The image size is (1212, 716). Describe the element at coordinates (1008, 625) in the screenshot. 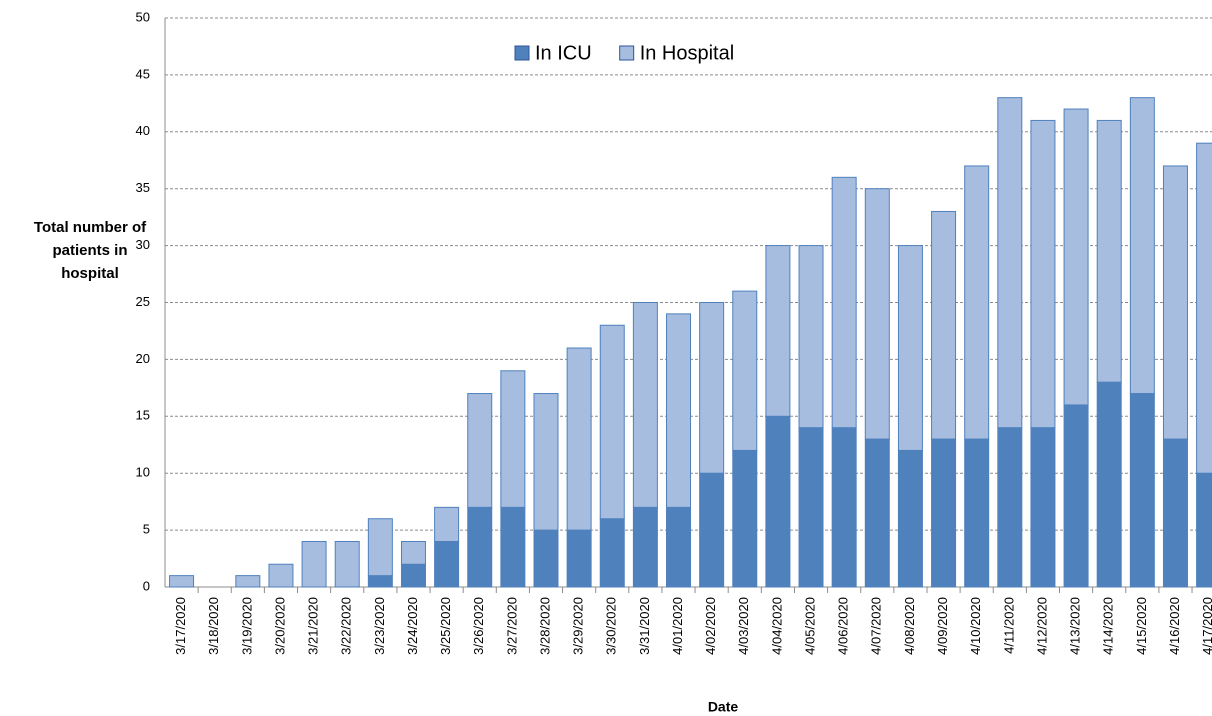

I see `x-tick-label: 4/11/2020` at that location.